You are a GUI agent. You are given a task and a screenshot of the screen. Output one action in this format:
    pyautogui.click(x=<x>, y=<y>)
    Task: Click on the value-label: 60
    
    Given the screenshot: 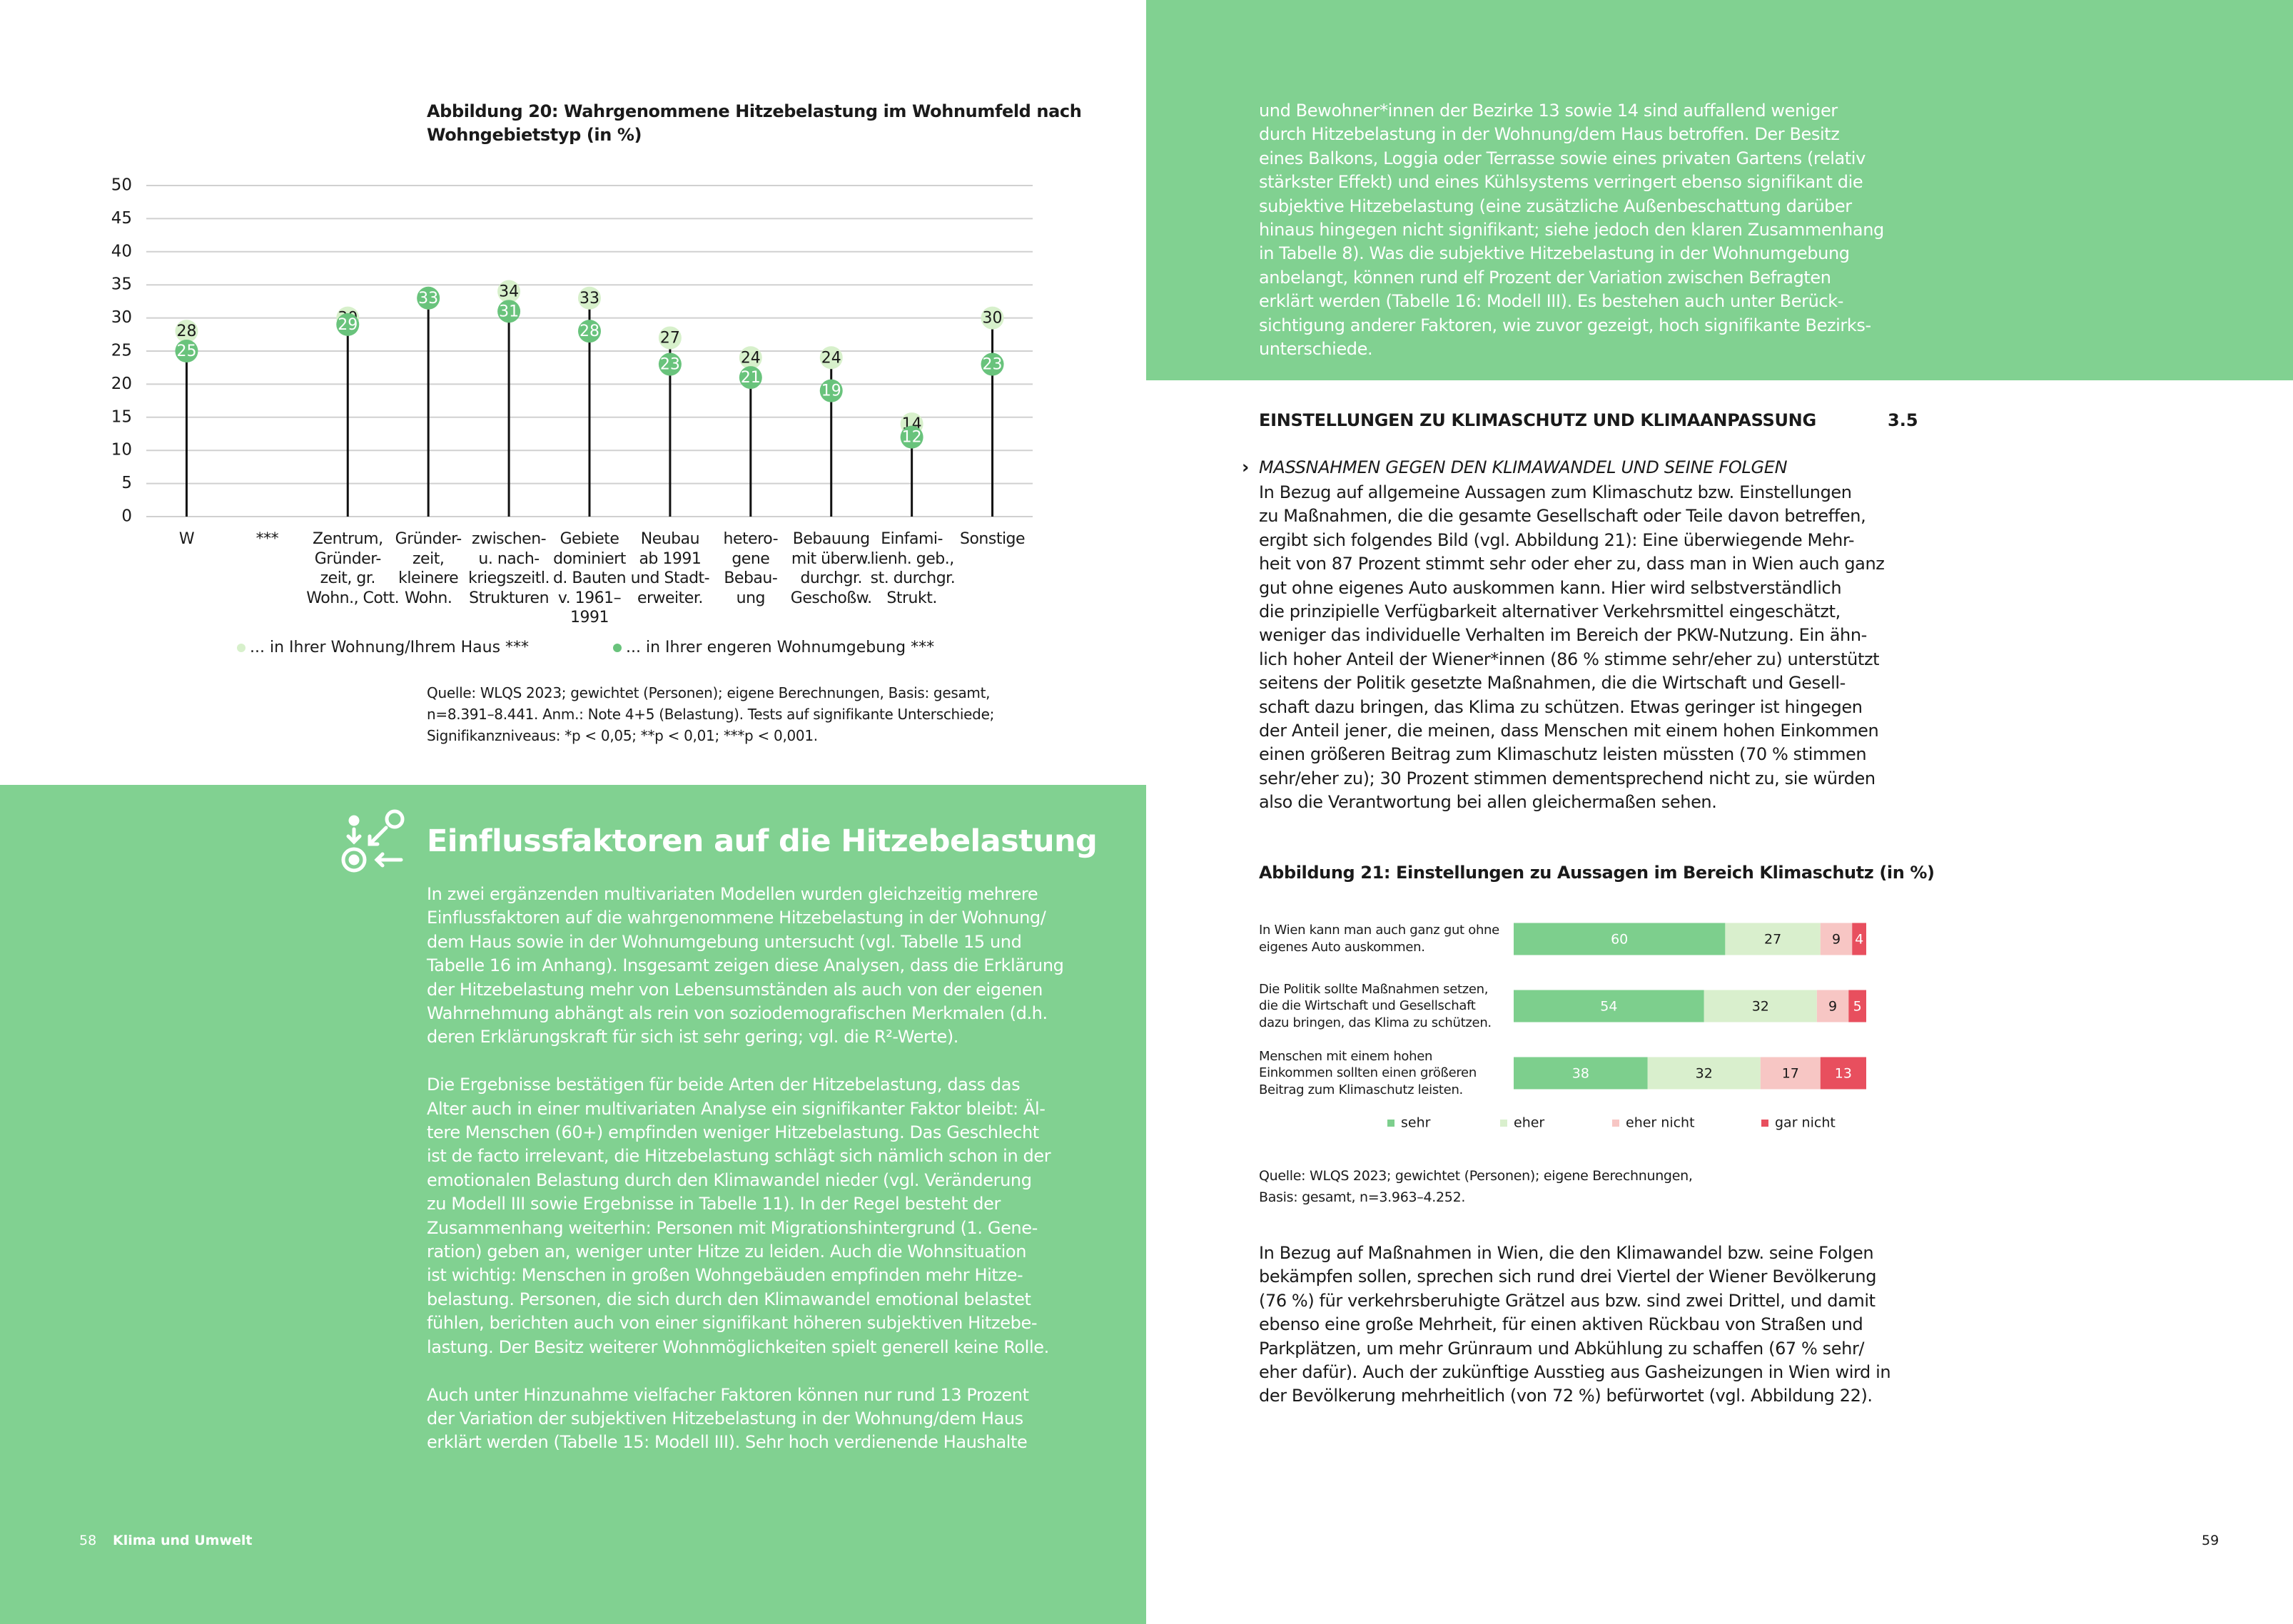 What is the action you would take?
    pyautogui.click(x=1619, y=940)
    